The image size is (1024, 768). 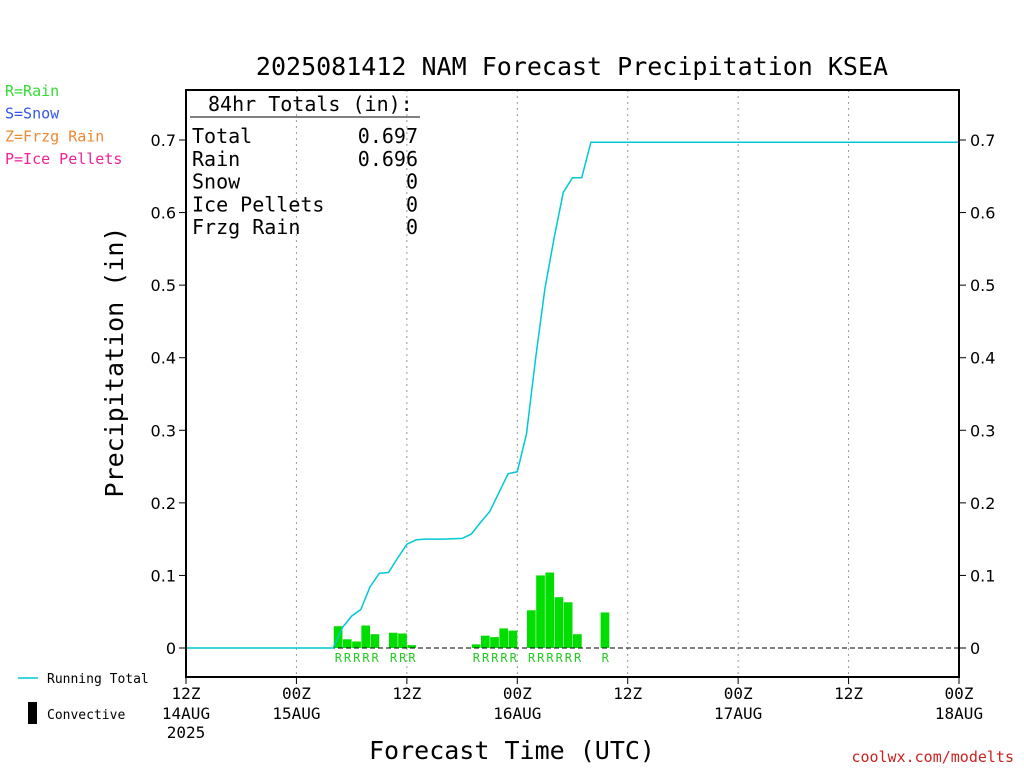 What do you see at coordinates (98, 679) in the screenshot?
I see `legend-label: Running Total` at bounding box center [98, 679].